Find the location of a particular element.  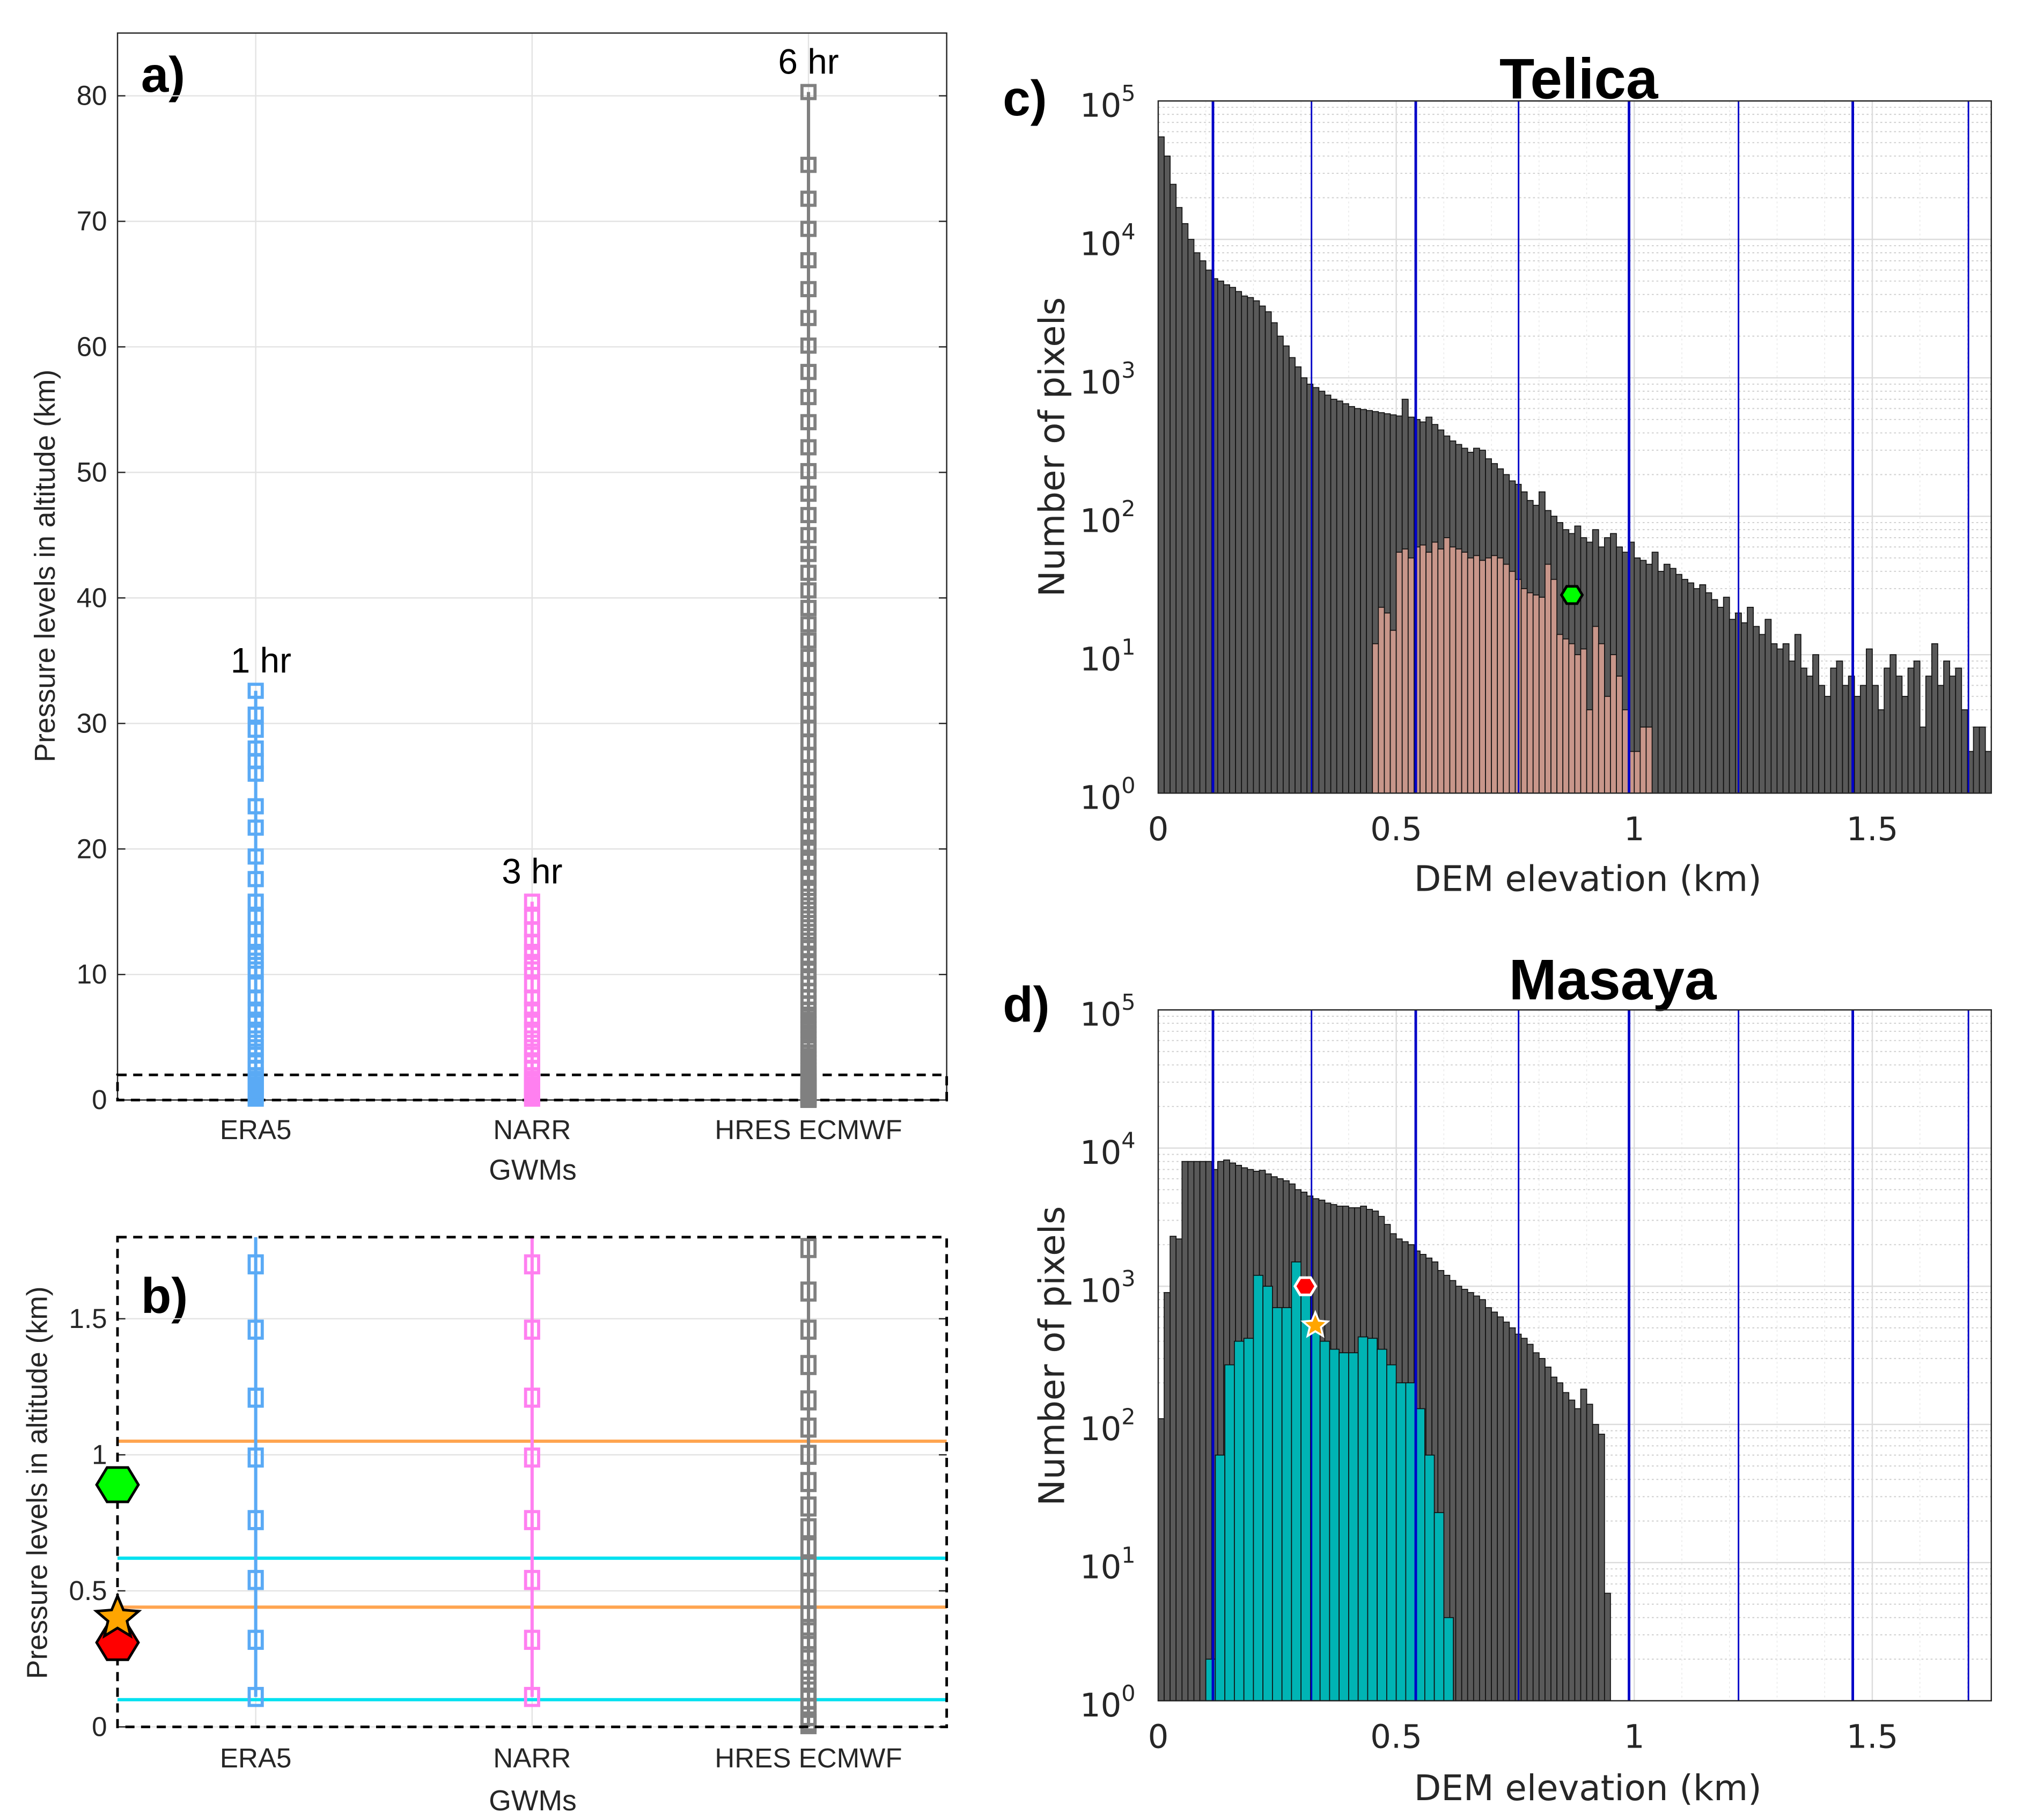

y-tick-label: 10² is located at coordinates (1108, 1426).